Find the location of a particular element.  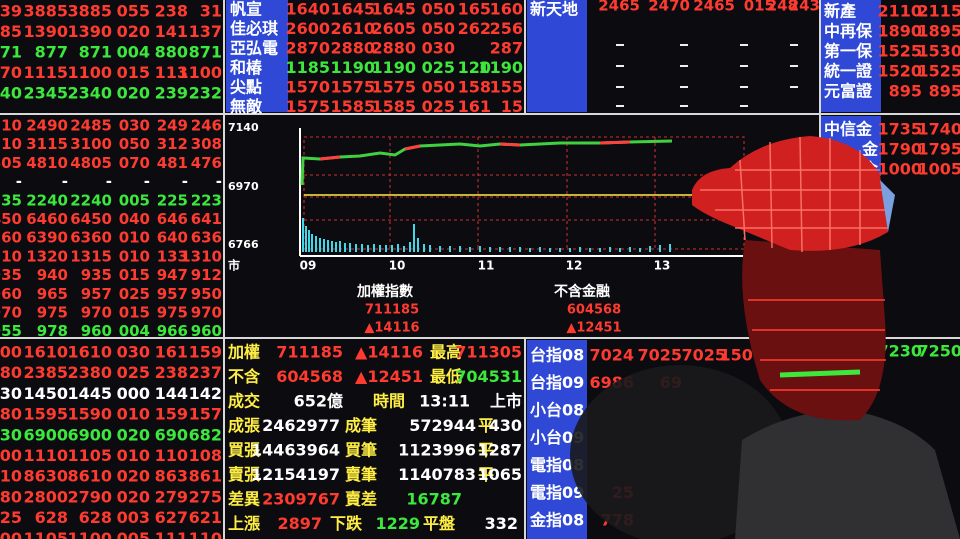

stock-name: 第一保 is located at coordinates (848, 51).